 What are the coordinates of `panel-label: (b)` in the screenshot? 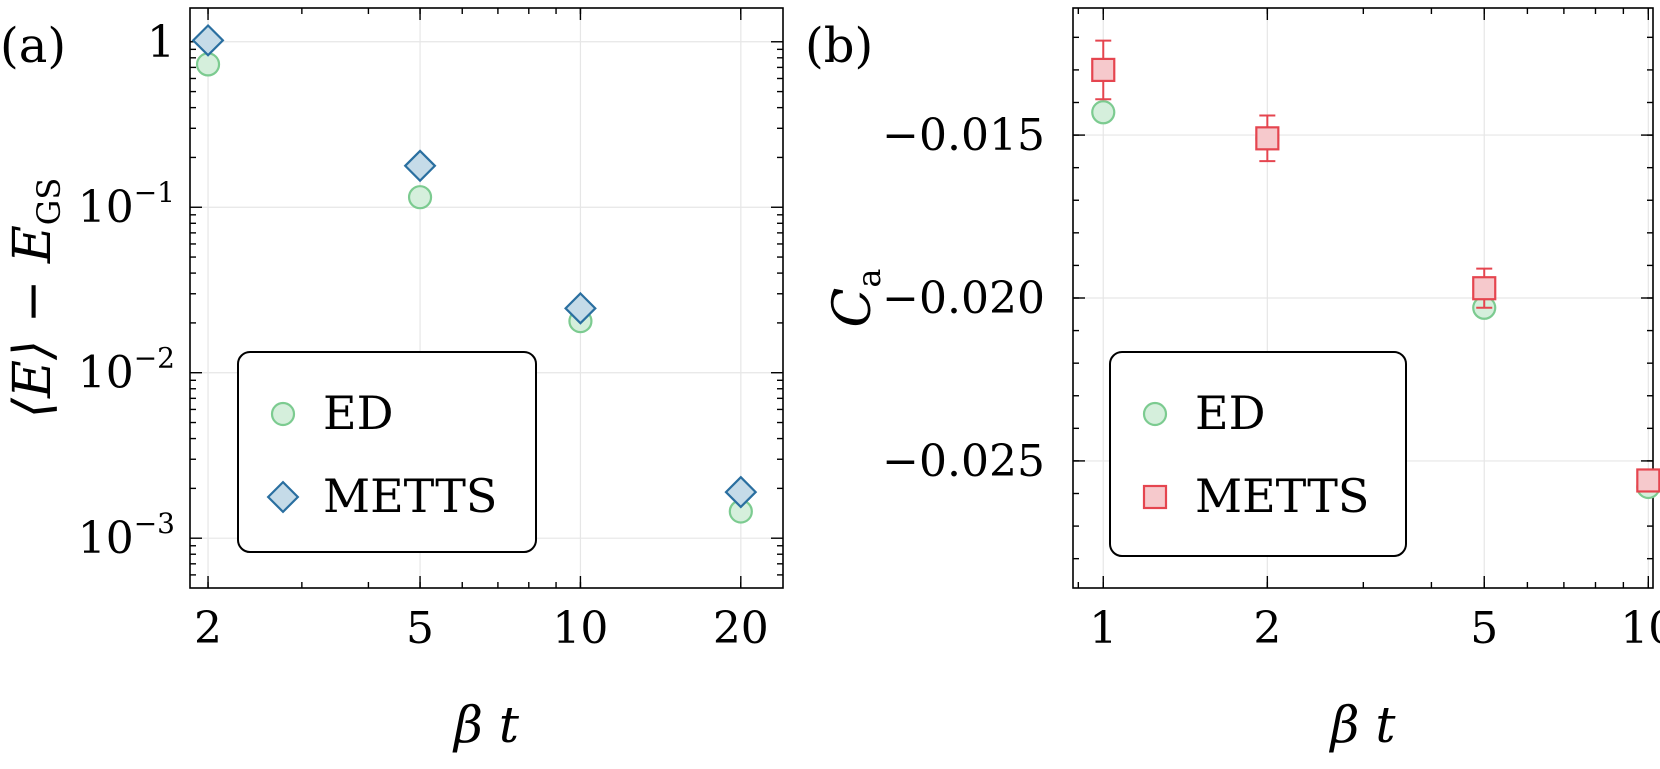 It's located at (839, 46).